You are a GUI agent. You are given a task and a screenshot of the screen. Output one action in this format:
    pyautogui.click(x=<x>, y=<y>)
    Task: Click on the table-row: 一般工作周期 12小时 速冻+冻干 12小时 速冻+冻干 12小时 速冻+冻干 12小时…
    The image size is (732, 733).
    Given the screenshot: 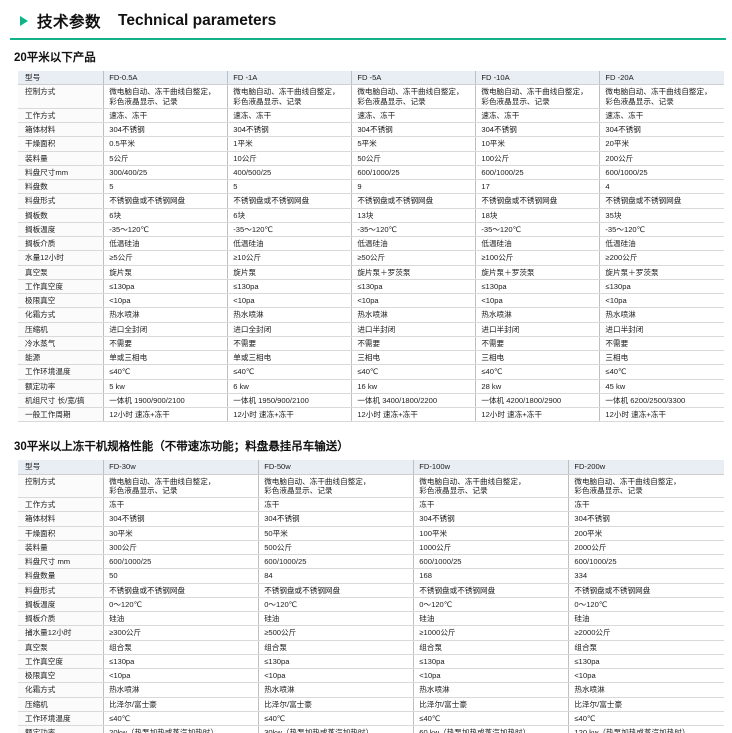 What is the action you would take?
    pyautogui.click(x=371, y=415)
    